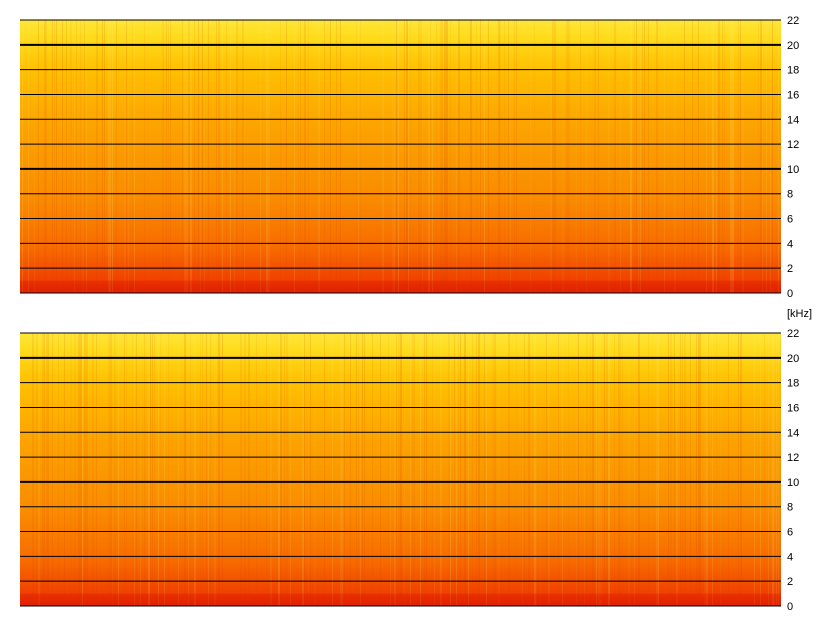 Image resolution: width=823 pixels, height=626 pixels. I want to click on tick-label-6: 6, so click(790, 220).